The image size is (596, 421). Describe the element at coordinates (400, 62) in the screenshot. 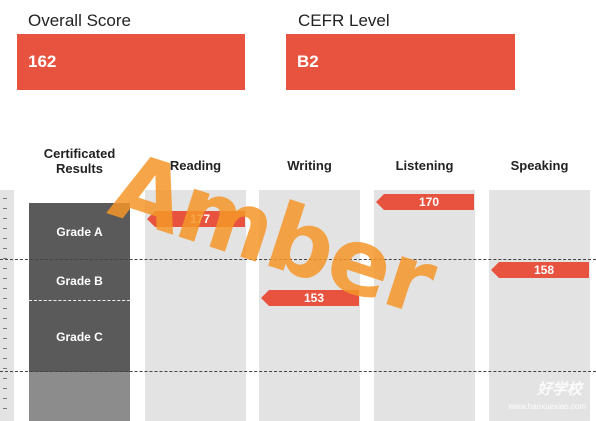

I see `cefr-level-value: B2` at that location.